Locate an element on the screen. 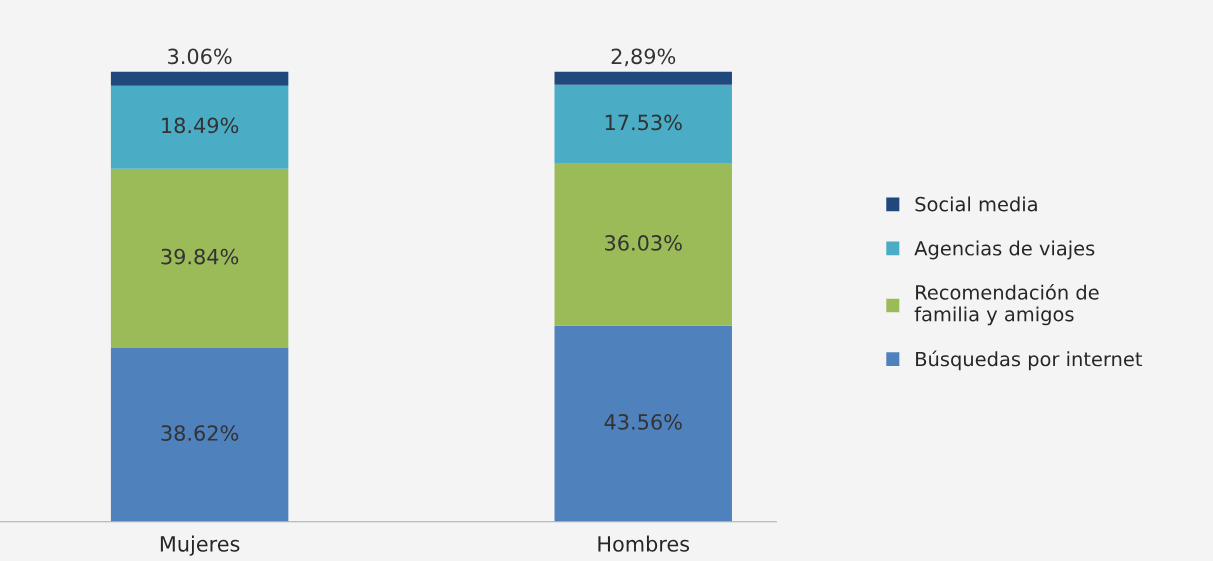  data-label: 36.03% is located at coordinates (643, 243).